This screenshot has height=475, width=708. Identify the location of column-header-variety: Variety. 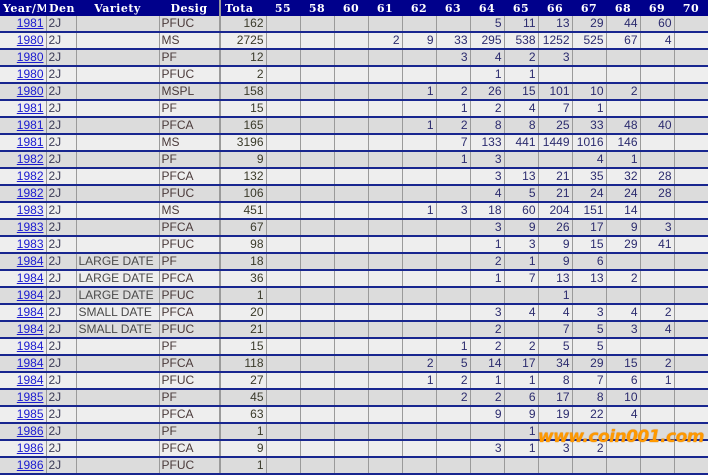
(117, 8).